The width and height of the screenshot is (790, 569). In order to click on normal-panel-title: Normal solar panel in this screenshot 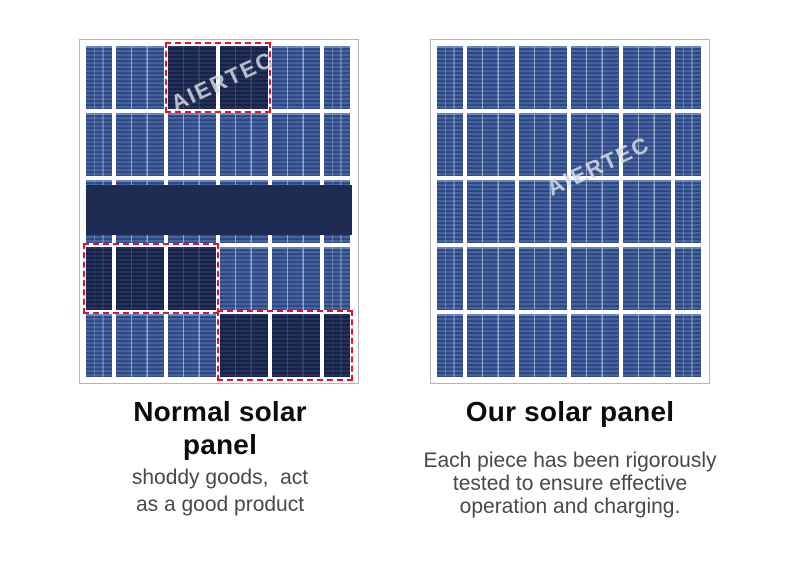, I will do `click(220, 428)`.